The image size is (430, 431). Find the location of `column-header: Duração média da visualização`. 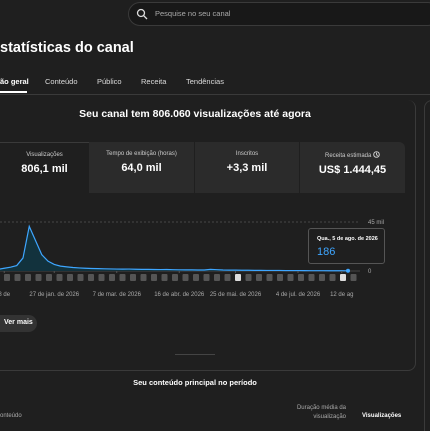

column-header: Duração média da visualização is located at coordinates (321, 412).